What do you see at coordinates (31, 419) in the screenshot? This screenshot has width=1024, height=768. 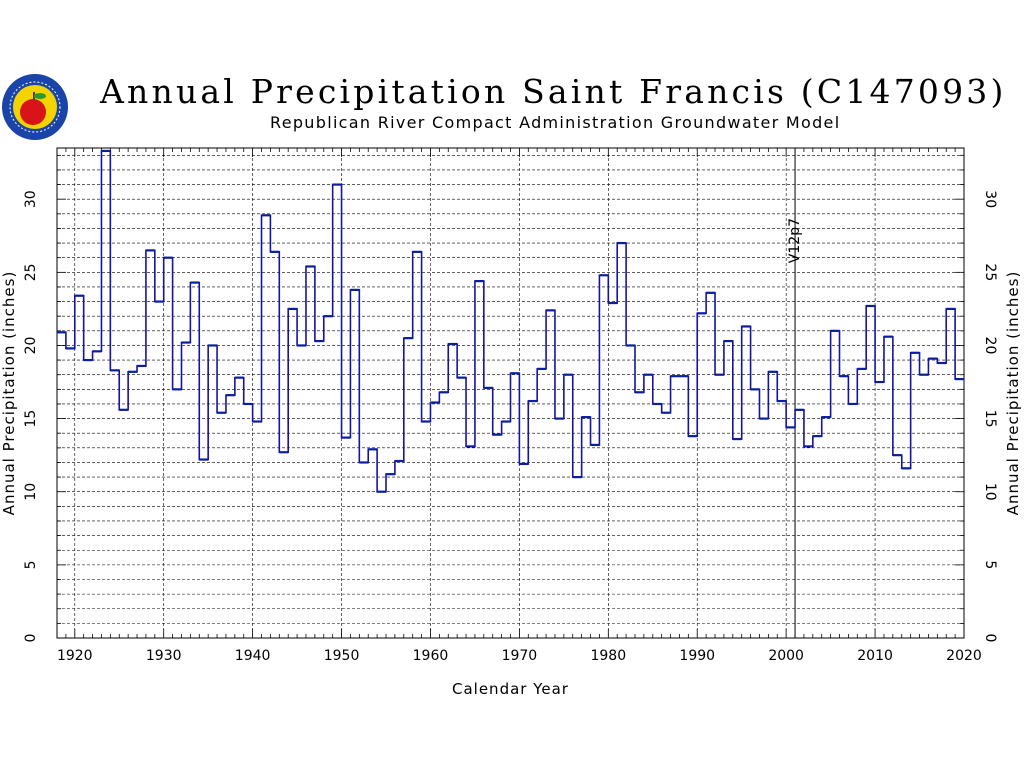 I see `y-tick-label: 15` at bounding box center [31, 419].